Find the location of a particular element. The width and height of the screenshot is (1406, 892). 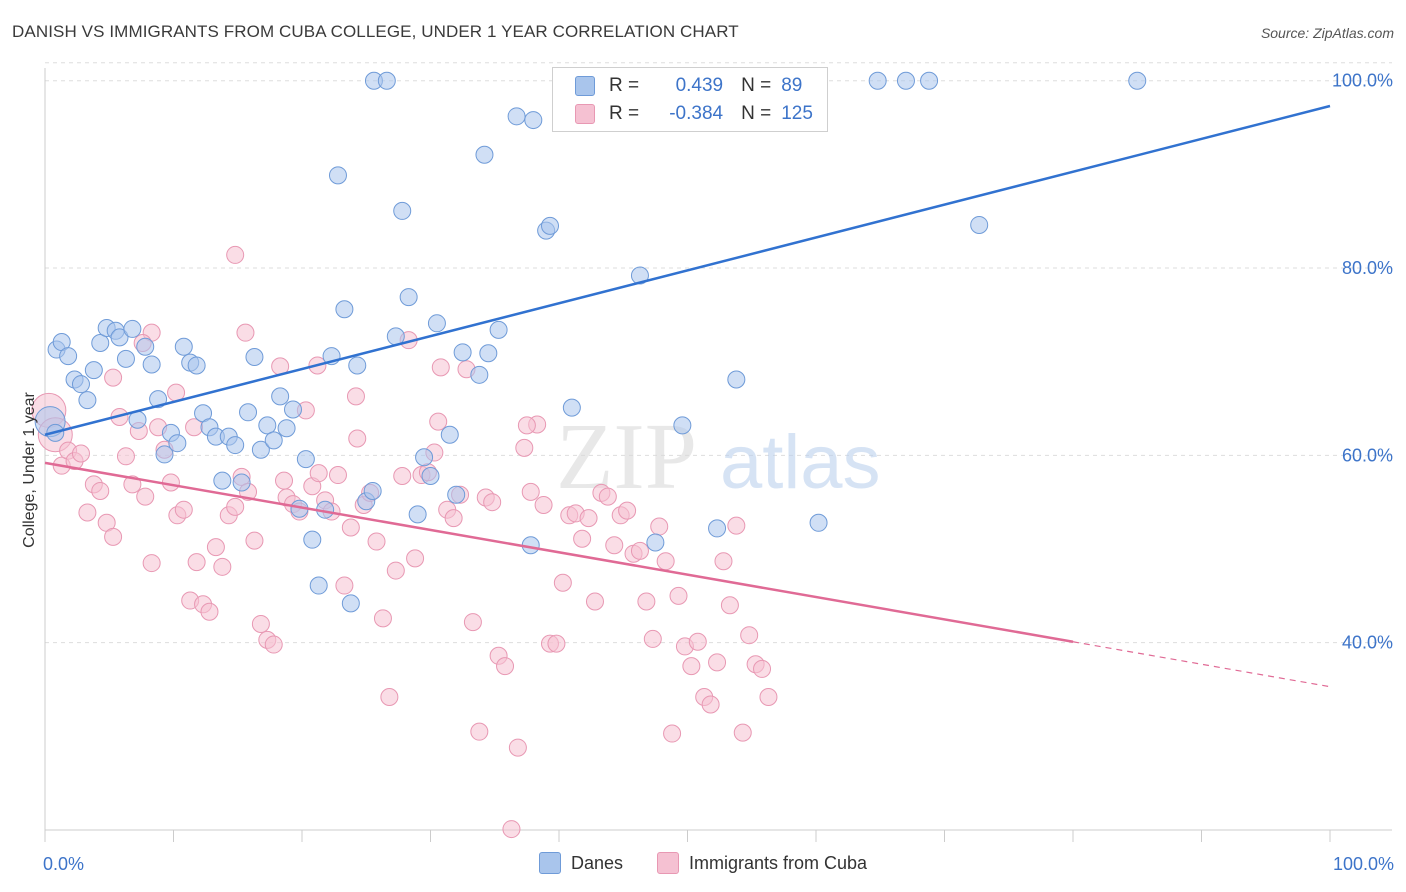

stats-legend: R = 0.439 N = 89 R = -0.384 N = 125 is located at coordinates (690, 99).